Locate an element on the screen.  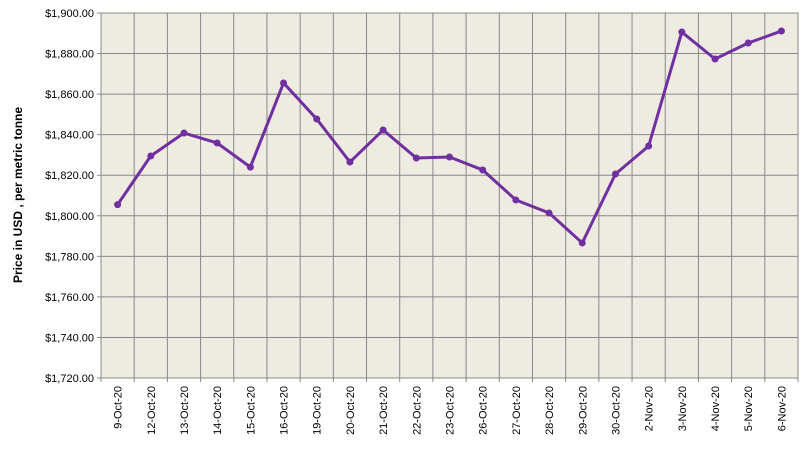
y-tick-label: $1,720.00 is located at coordinates (69, 379).